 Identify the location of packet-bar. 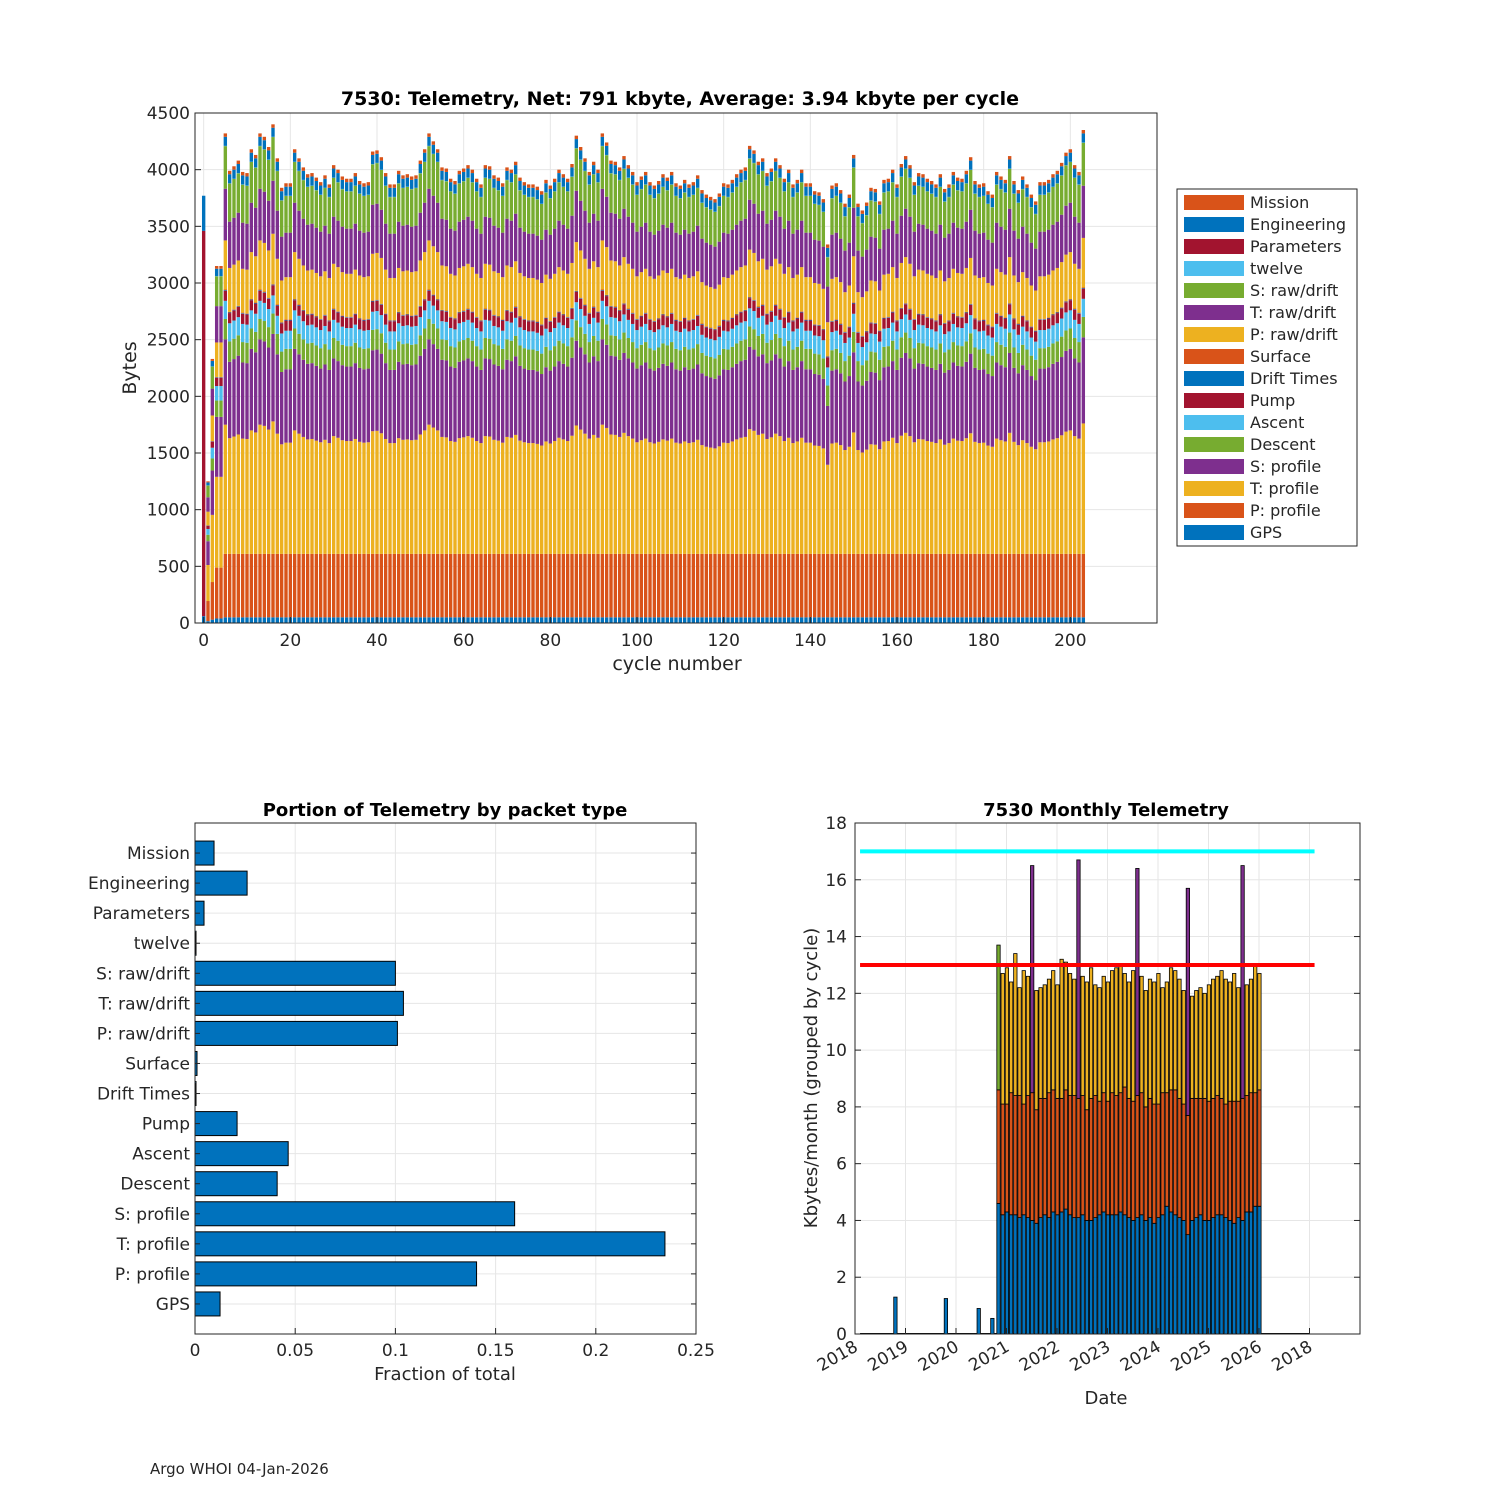
(295, 973).